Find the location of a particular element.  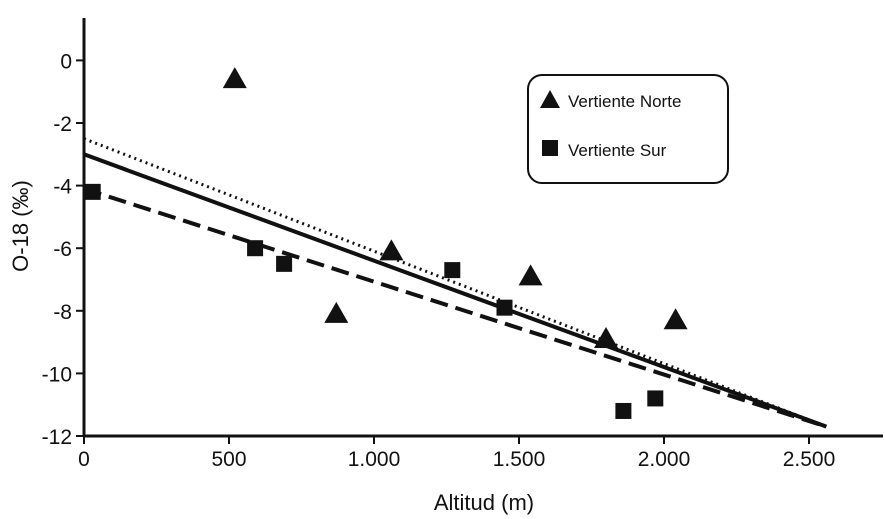

x-axis-label: Altitud (m) is located at coordinates (484, 502).